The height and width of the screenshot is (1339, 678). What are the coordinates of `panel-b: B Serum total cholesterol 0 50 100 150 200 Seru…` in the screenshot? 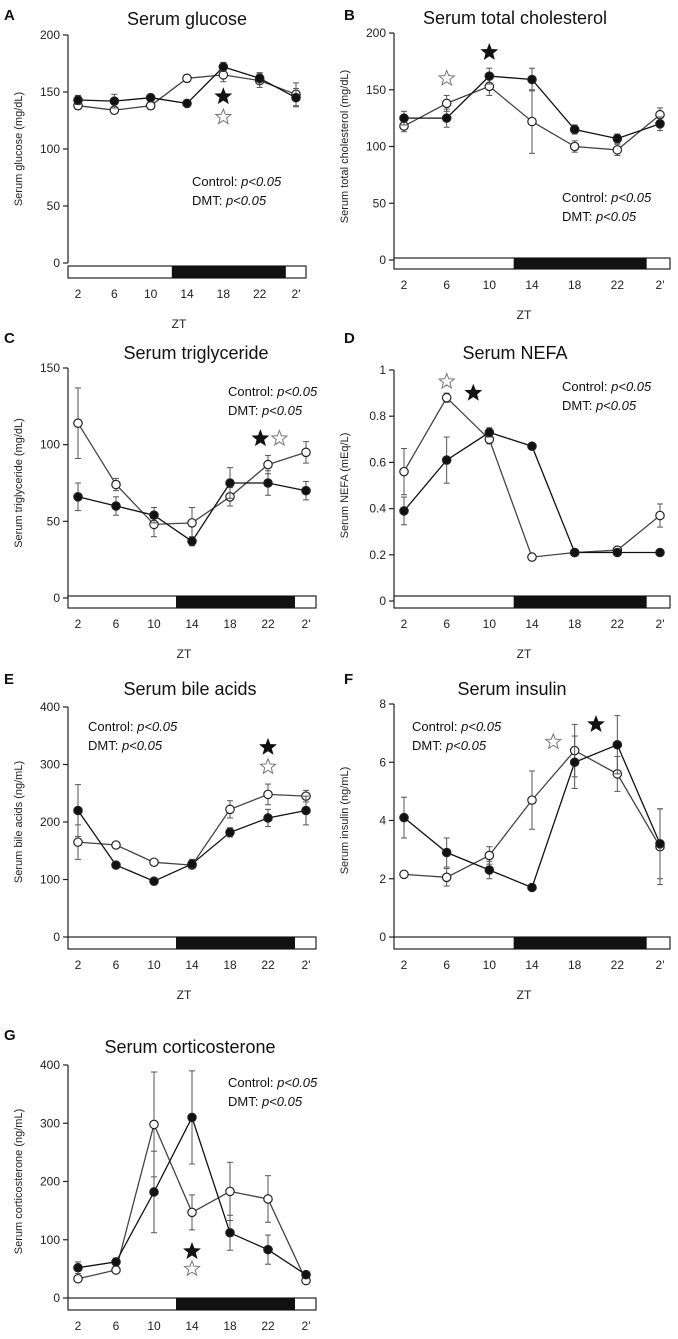 It's located at (505, 164).